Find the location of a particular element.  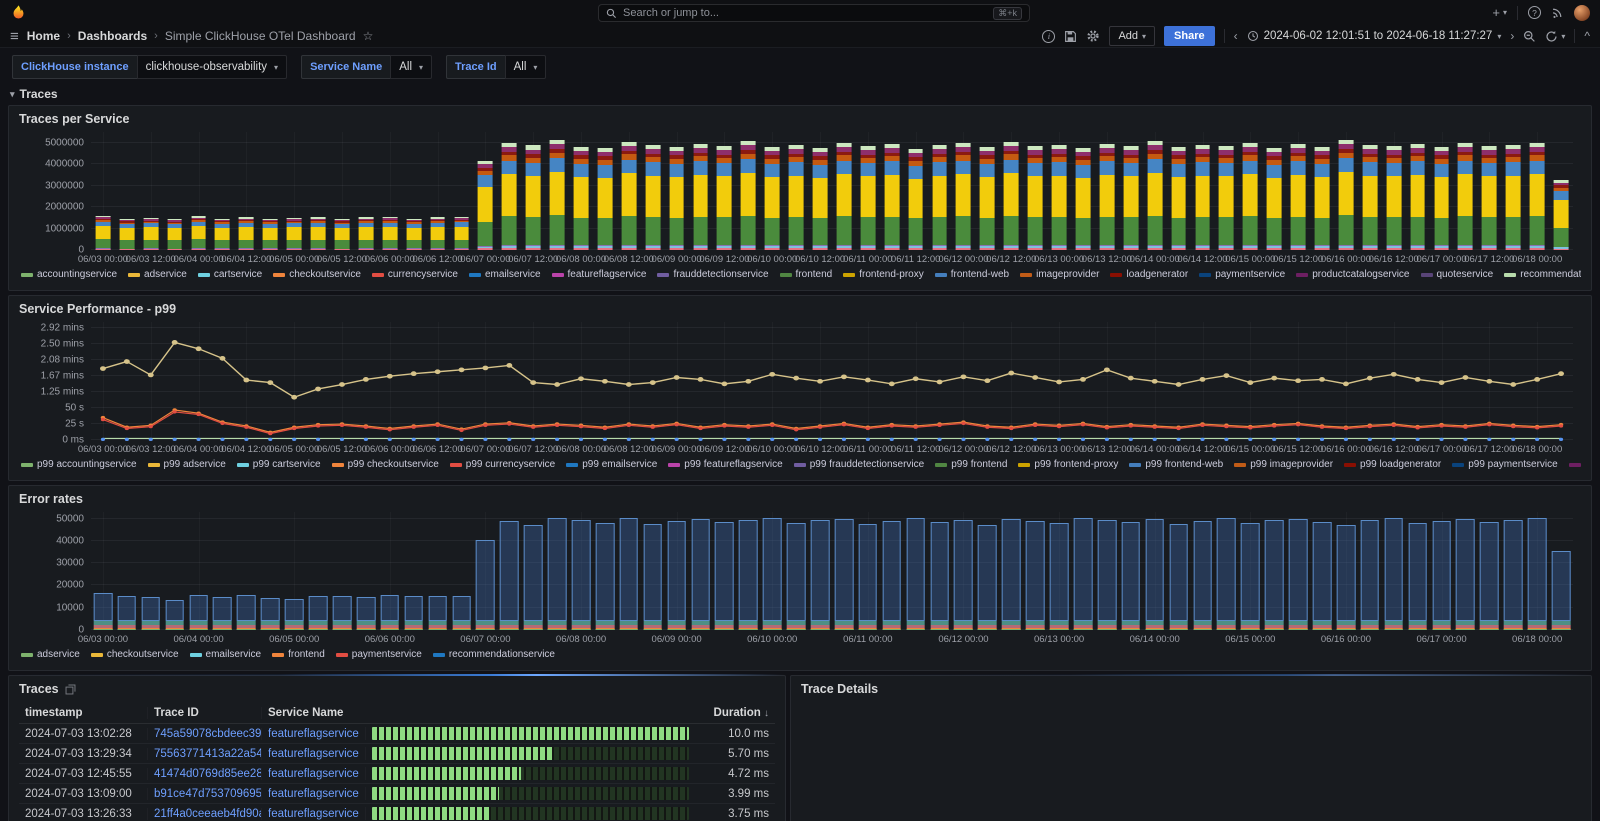

legend-item: frauddetectionservice is located at coordinates (713, 274).